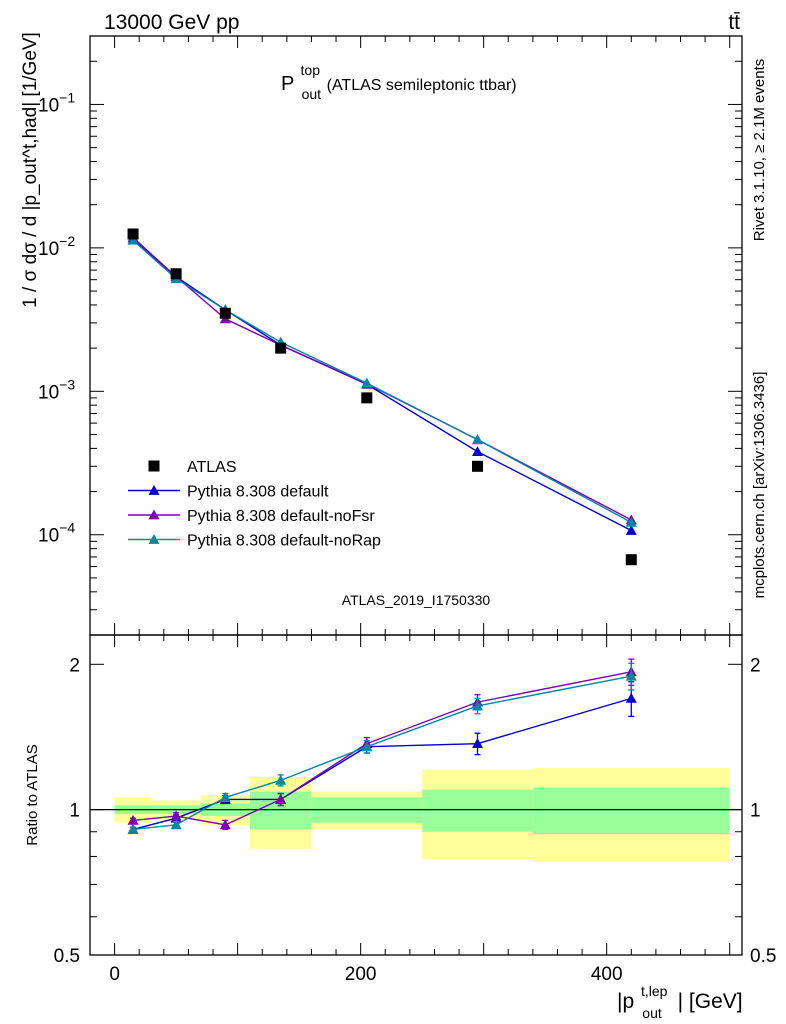  I want to click on legend-entry-label: Pythia 8.308 default, so click(258, 492).